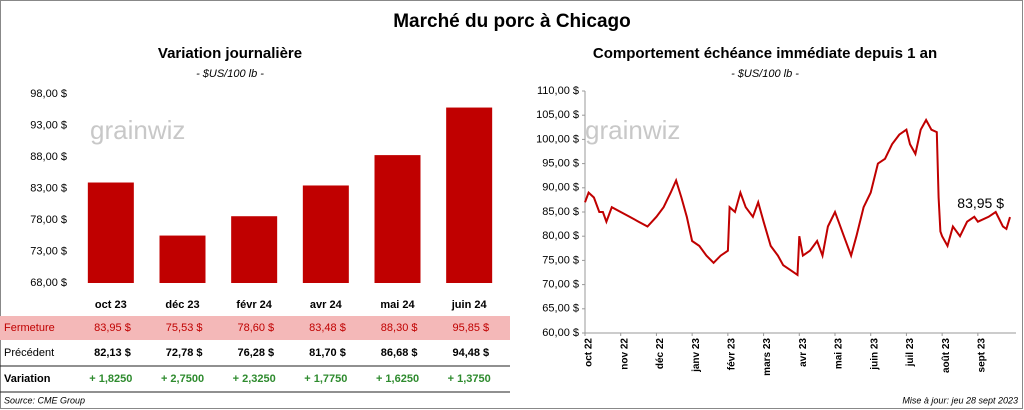 The width and height of the screenshot is (1024, 410). Describe the element at coordinates (560, 309) in the screenshot. I see `y-tick-label: 65,00 $` at that location.